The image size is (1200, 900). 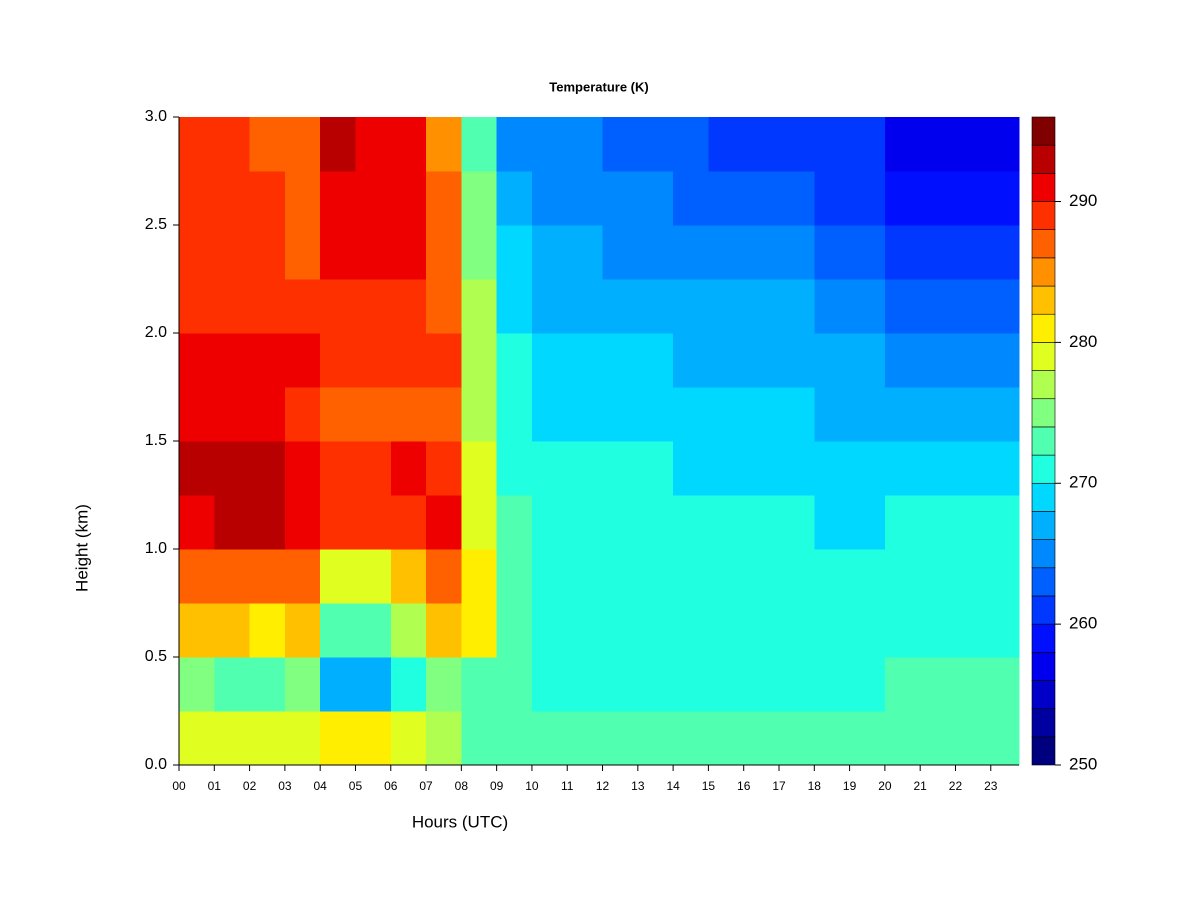 I want to click on y-tick-label: 1.0, so click(x=156, y=548).